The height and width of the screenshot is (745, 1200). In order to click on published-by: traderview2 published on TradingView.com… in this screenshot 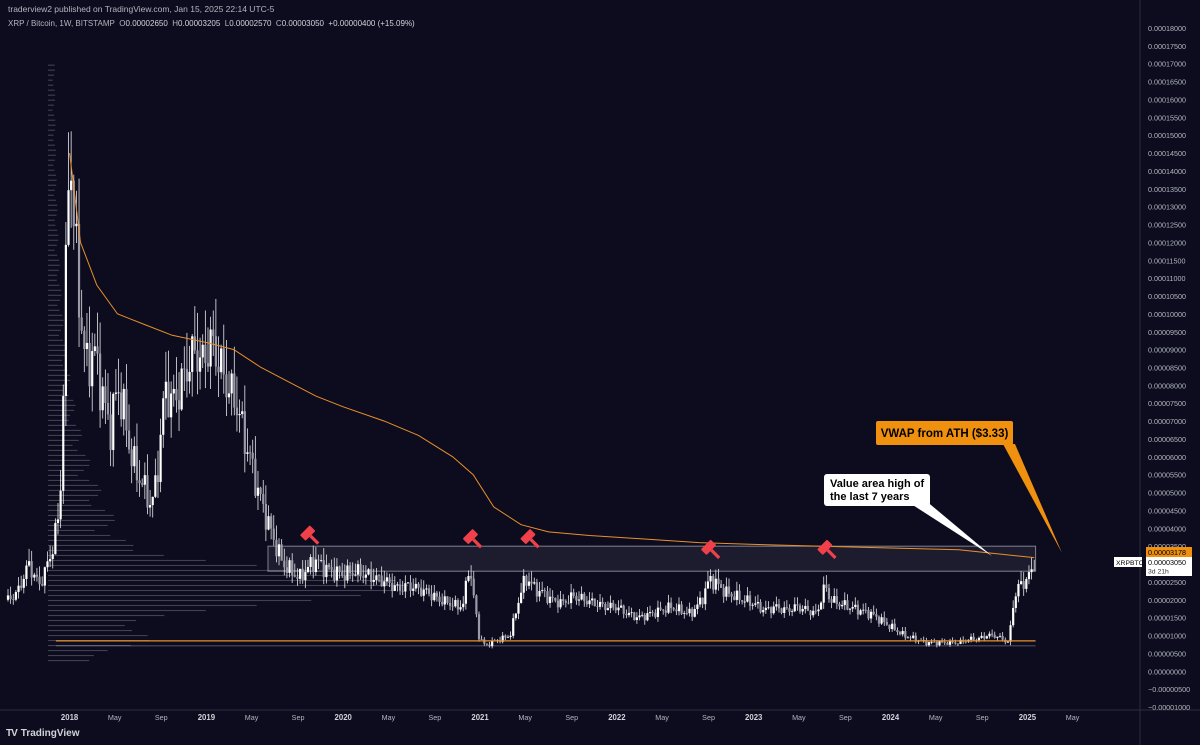, I will do `click(141, 9)`.